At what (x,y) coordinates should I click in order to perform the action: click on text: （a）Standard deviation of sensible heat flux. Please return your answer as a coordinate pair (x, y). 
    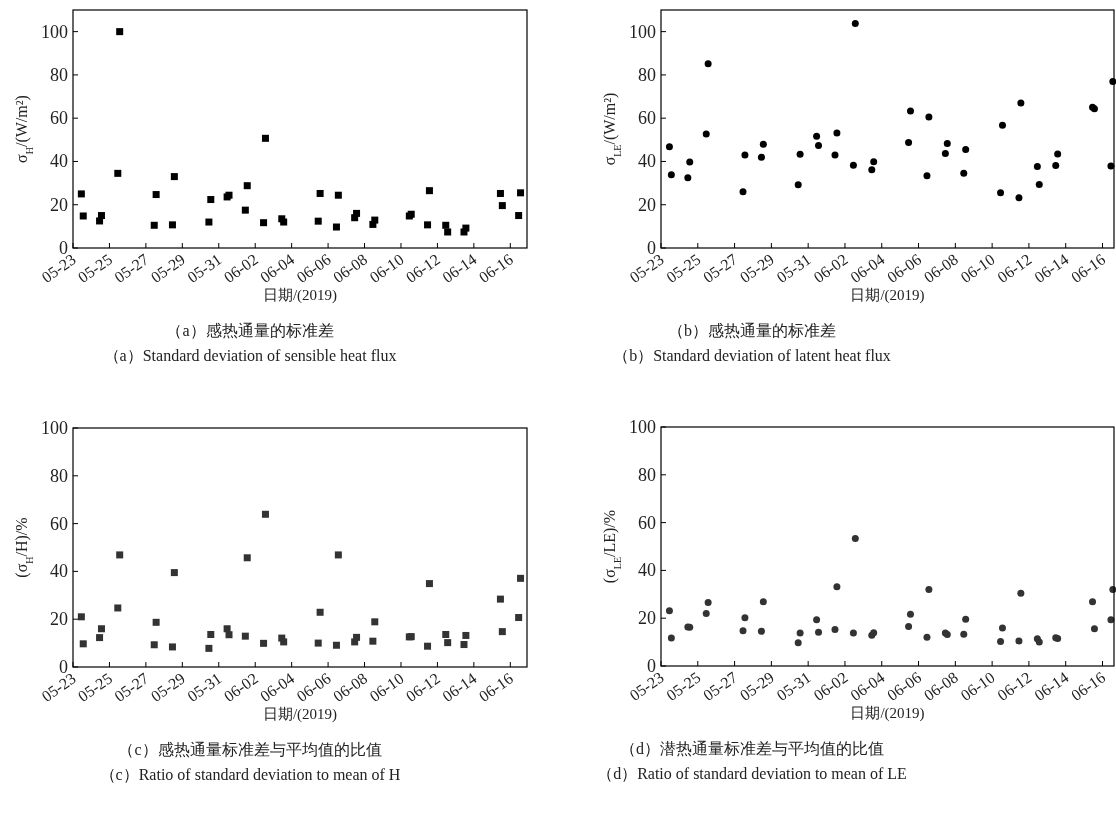
    Looking at the image, I should click on (250, 355).